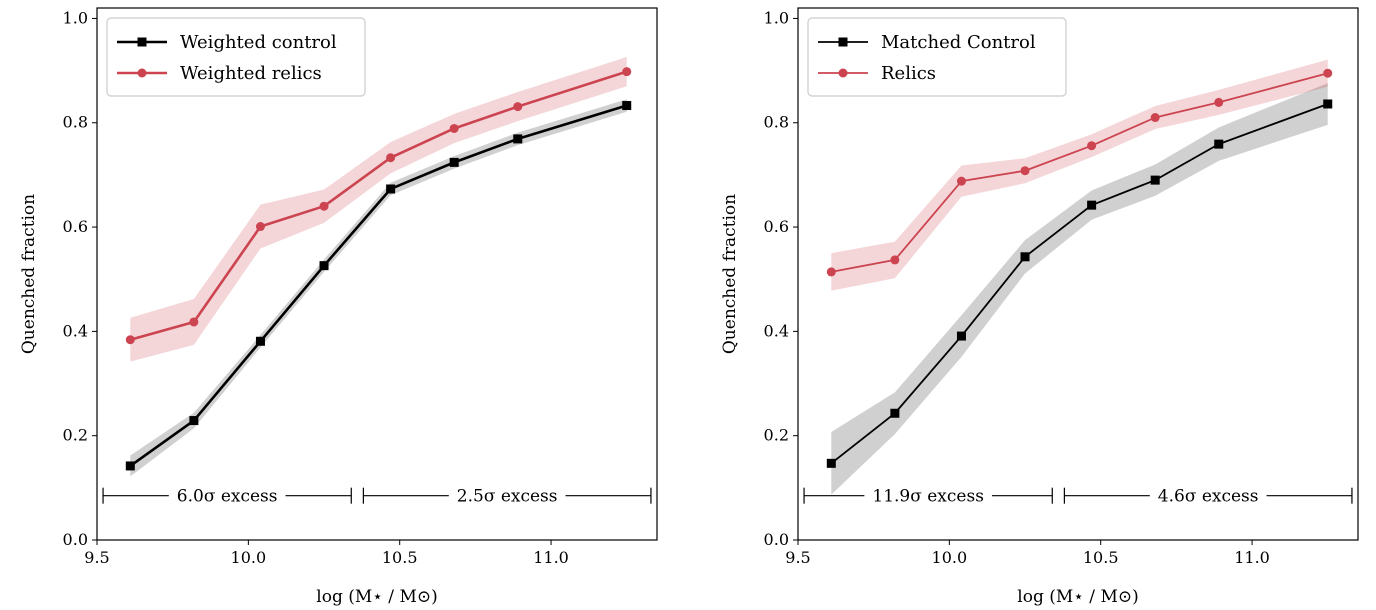 The width and height of the screenshot is (1376, 610). I want to click on excess-label: 4.6σ excess, so click(1208, 497).